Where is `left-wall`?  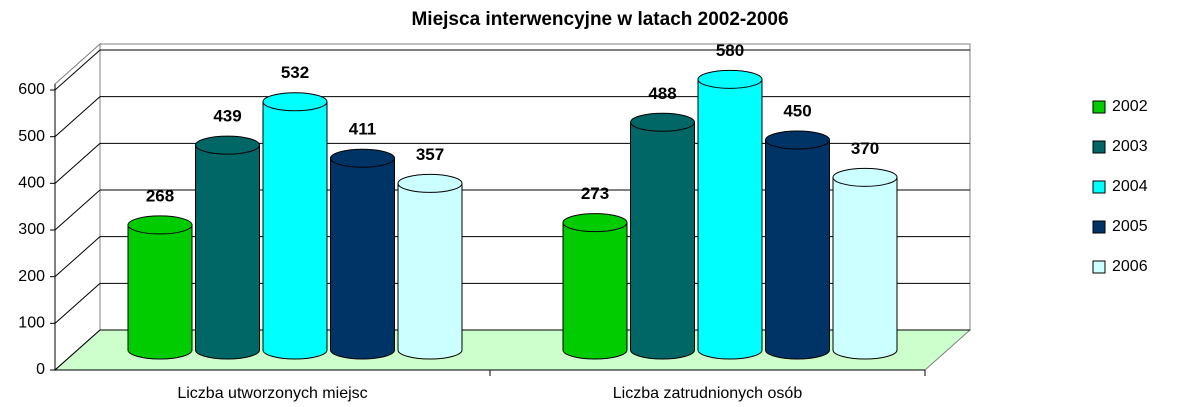
left-wall is located at coordinates (77, 207).